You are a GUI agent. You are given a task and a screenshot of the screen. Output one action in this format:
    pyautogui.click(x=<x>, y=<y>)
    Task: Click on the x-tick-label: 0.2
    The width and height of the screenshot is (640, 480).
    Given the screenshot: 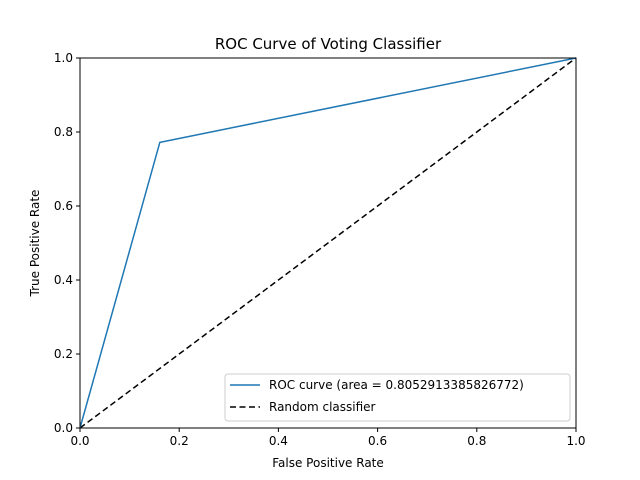 What is the action you would take?
    pyautogui.click(x=179, y=441)
    